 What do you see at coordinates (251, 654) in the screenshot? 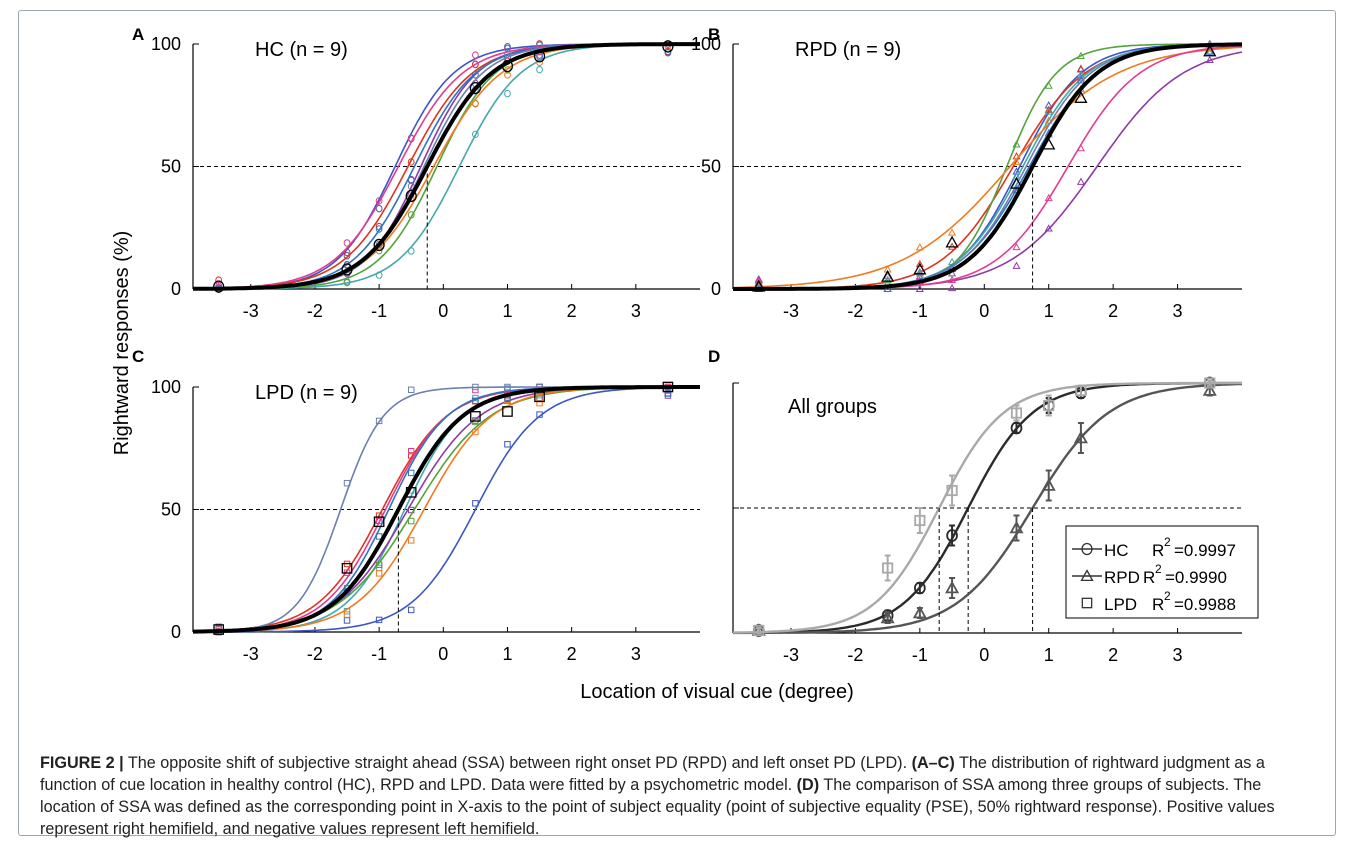
I see `x-tick-label: -3` at bounding box center [251, 654].